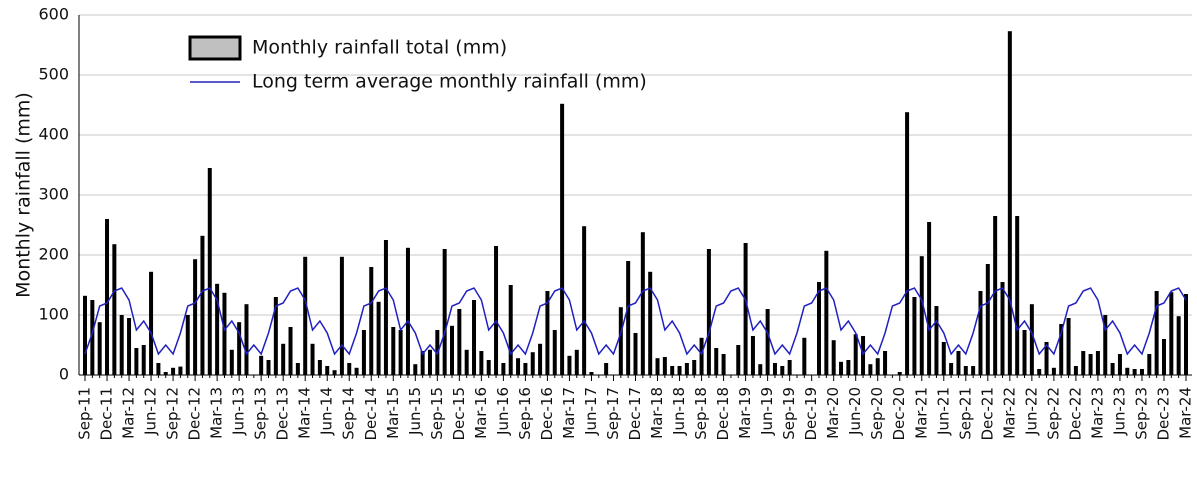 The height and width of the screenshot is (484, 1197). What do you see at coordinates (899, 414) in the screenshot?
I see `x-tick-label: Dec-20` at bounding box center [899, 414].